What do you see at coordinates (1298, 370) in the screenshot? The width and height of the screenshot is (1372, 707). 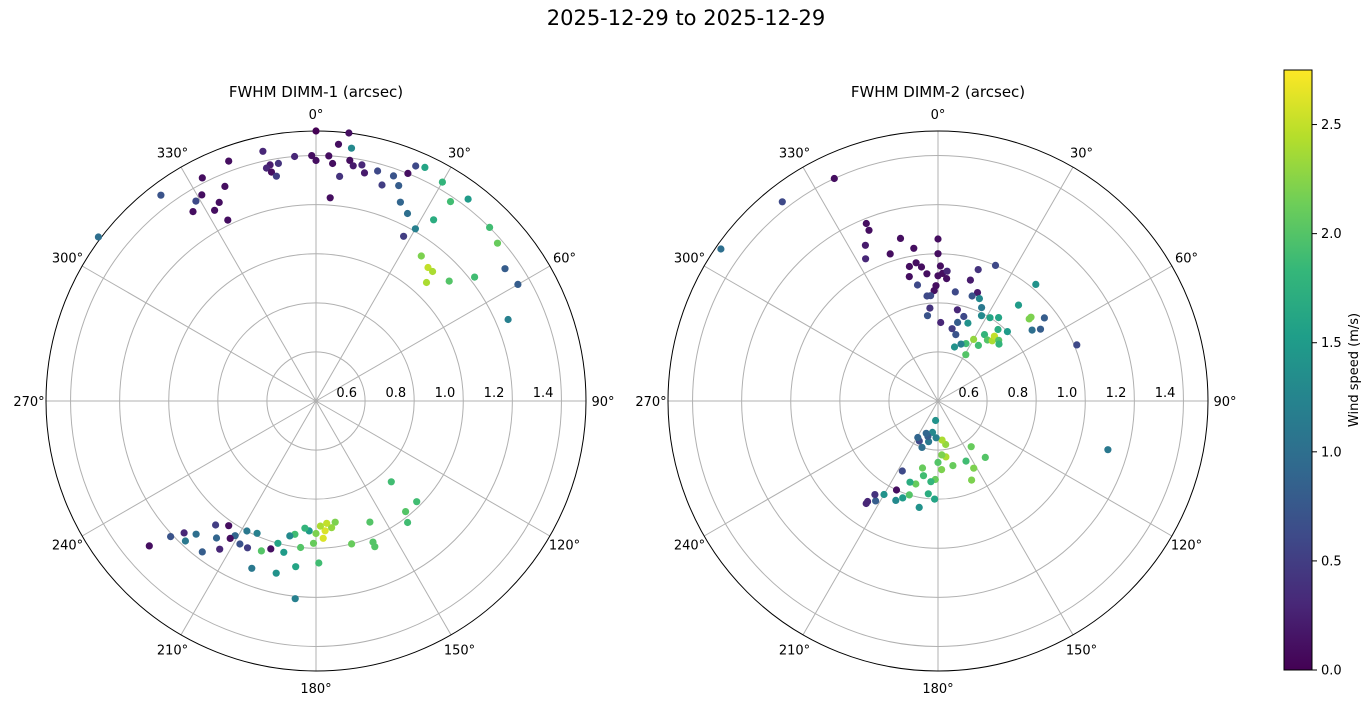 I see `colorbar-frame` at bounding box center [1298, 370].